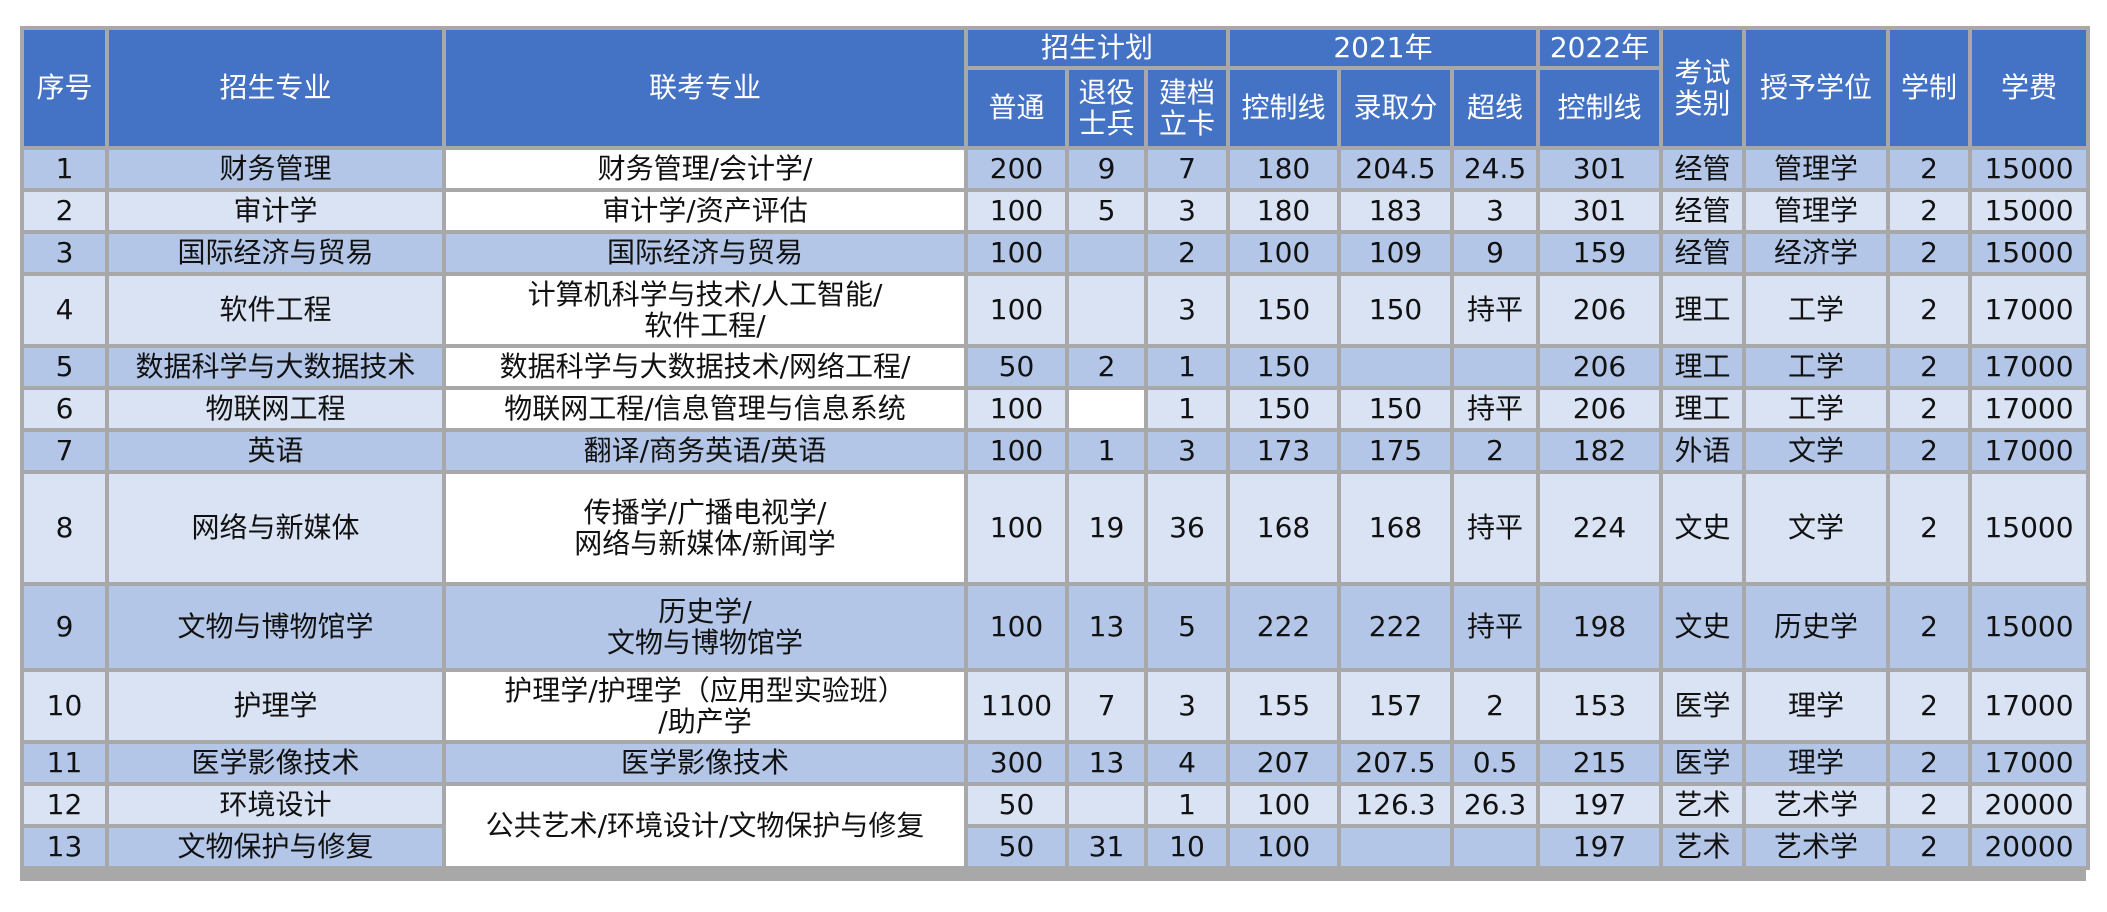 The image size is (2107, 912). What do you see at coordinates (1283, 763) in the screenshot?
I see `cell-control-2021: 207` at bounding box center [1283, 763].